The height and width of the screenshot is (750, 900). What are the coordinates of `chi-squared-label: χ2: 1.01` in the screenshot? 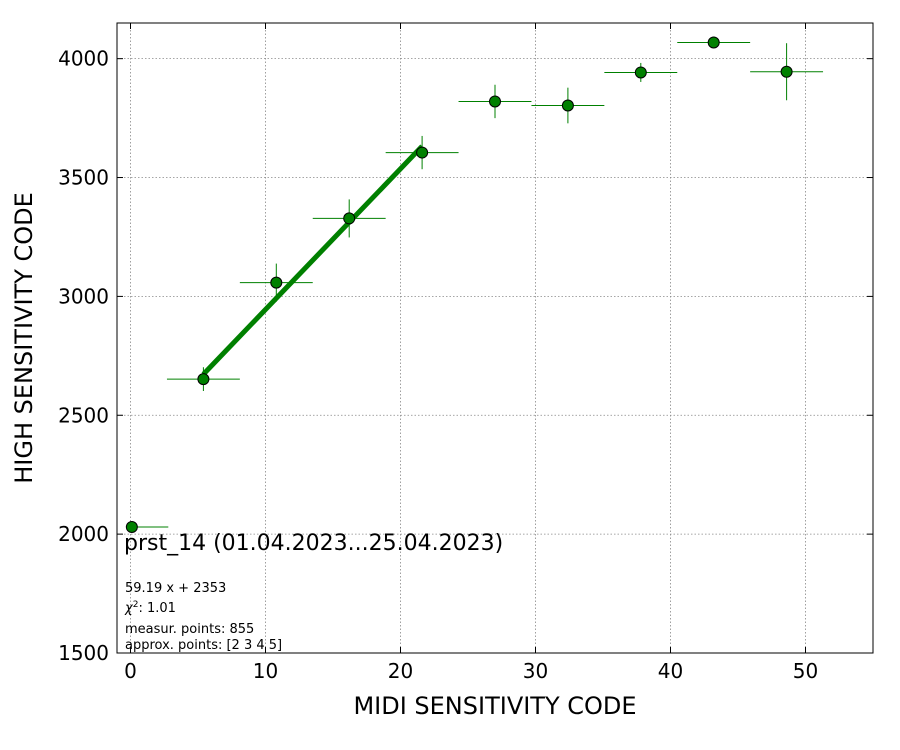 It's located at (150, 608).